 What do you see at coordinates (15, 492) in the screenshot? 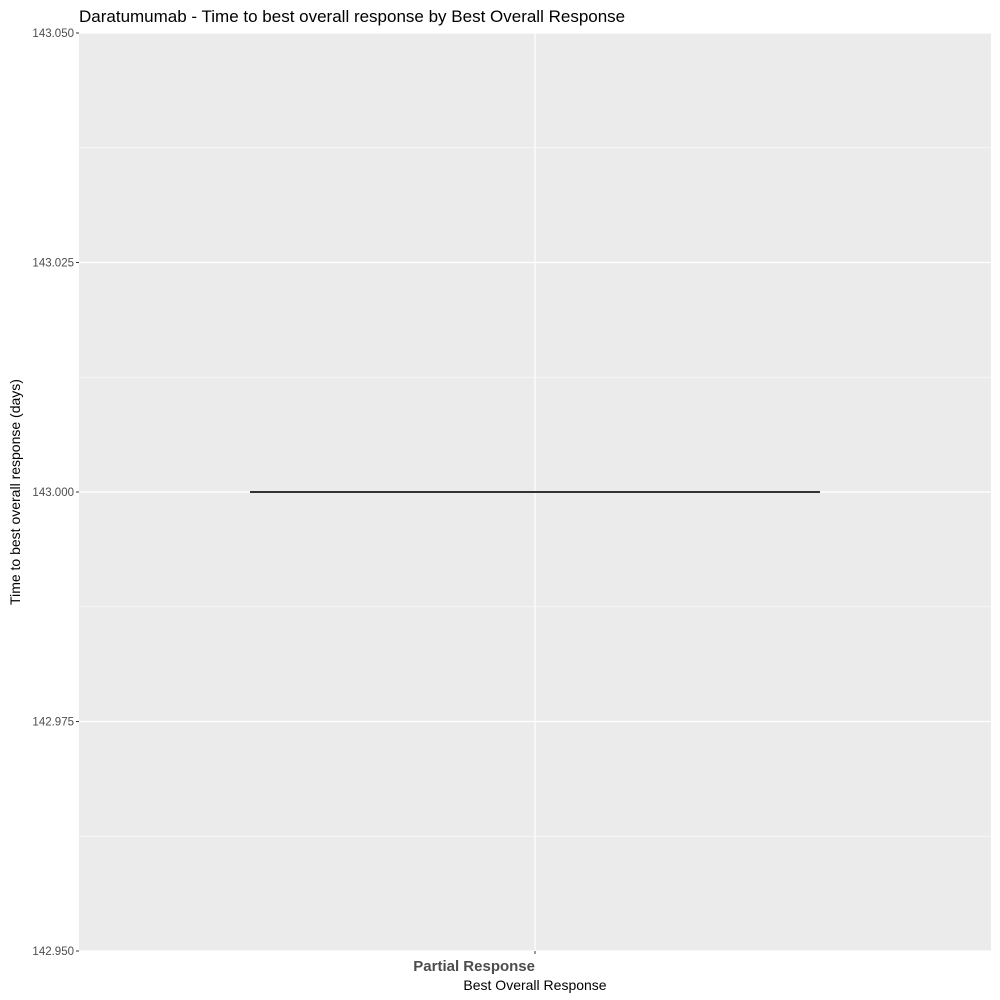
I see `y-axis-title: Time to best overall response (days)` at bounding box center [15, 492].